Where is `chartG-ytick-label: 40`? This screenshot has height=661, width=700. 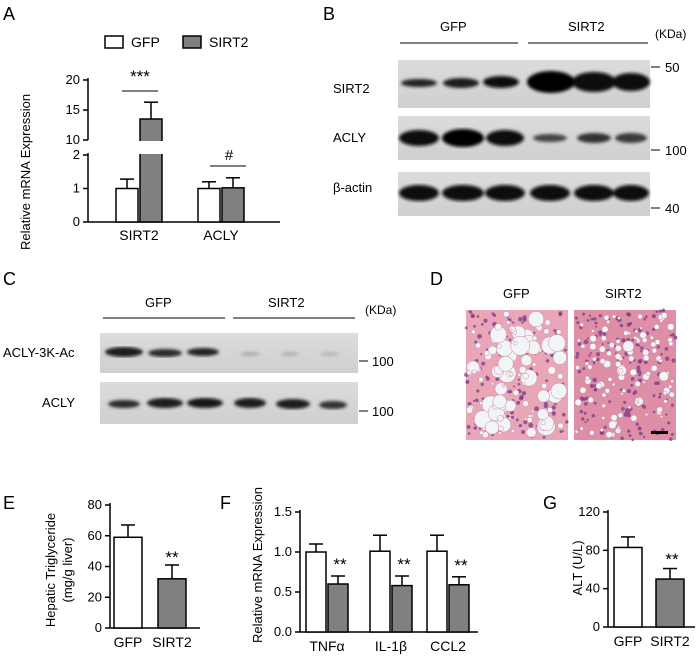
chartG-ytick-label: 40 is located at coordinates (593, 588).